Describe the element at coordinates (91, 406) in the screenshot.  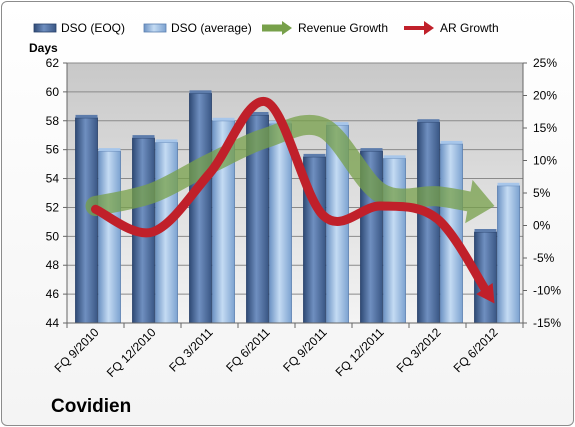
I see `company-name: Covidien` at that location.